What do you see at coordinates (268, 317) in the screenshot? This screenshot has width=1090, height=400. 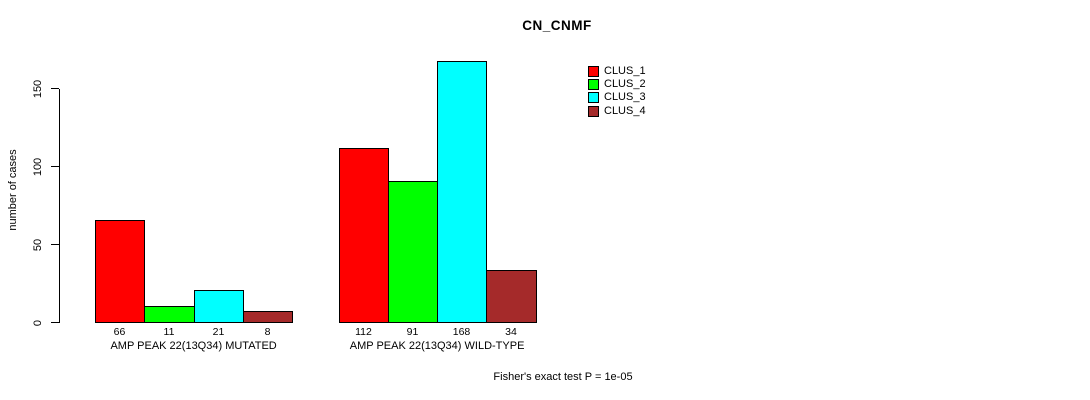 I see `bar-clus_4-group1` at bounding box center [268, 317].